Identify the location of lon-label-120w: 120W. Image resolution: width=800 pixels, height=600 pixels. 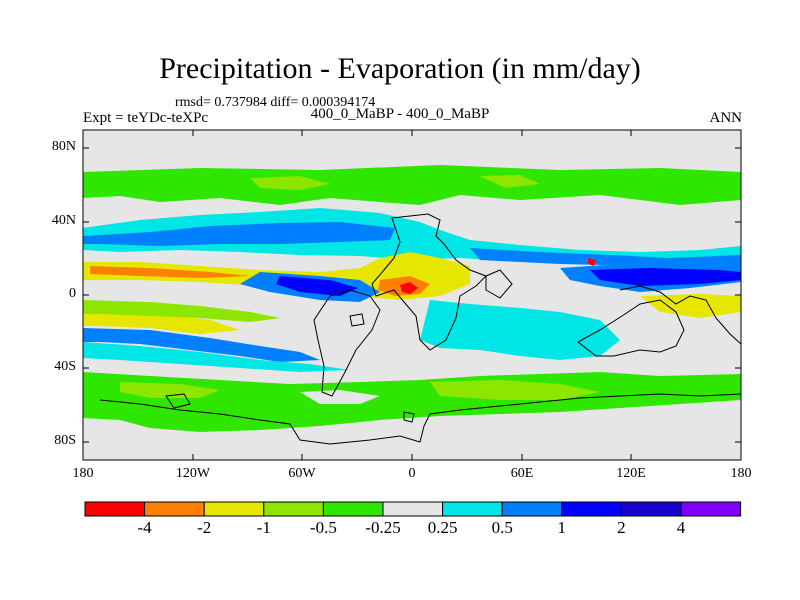
(193, 473).